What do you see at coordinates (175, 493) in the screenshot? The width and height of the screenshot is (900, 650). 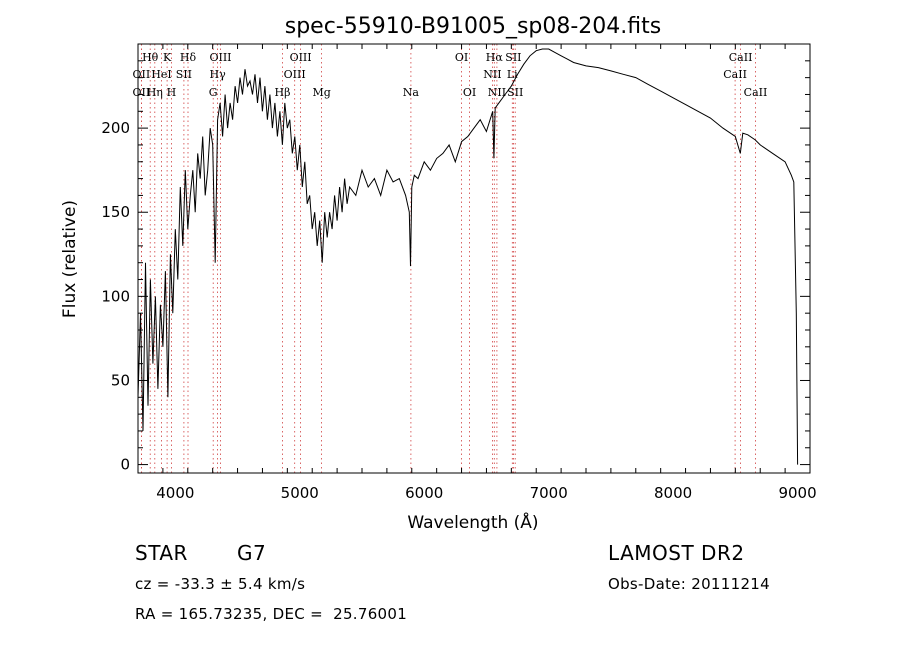 I see `x-tick-label: 4000` at bounding box center [175, 493].